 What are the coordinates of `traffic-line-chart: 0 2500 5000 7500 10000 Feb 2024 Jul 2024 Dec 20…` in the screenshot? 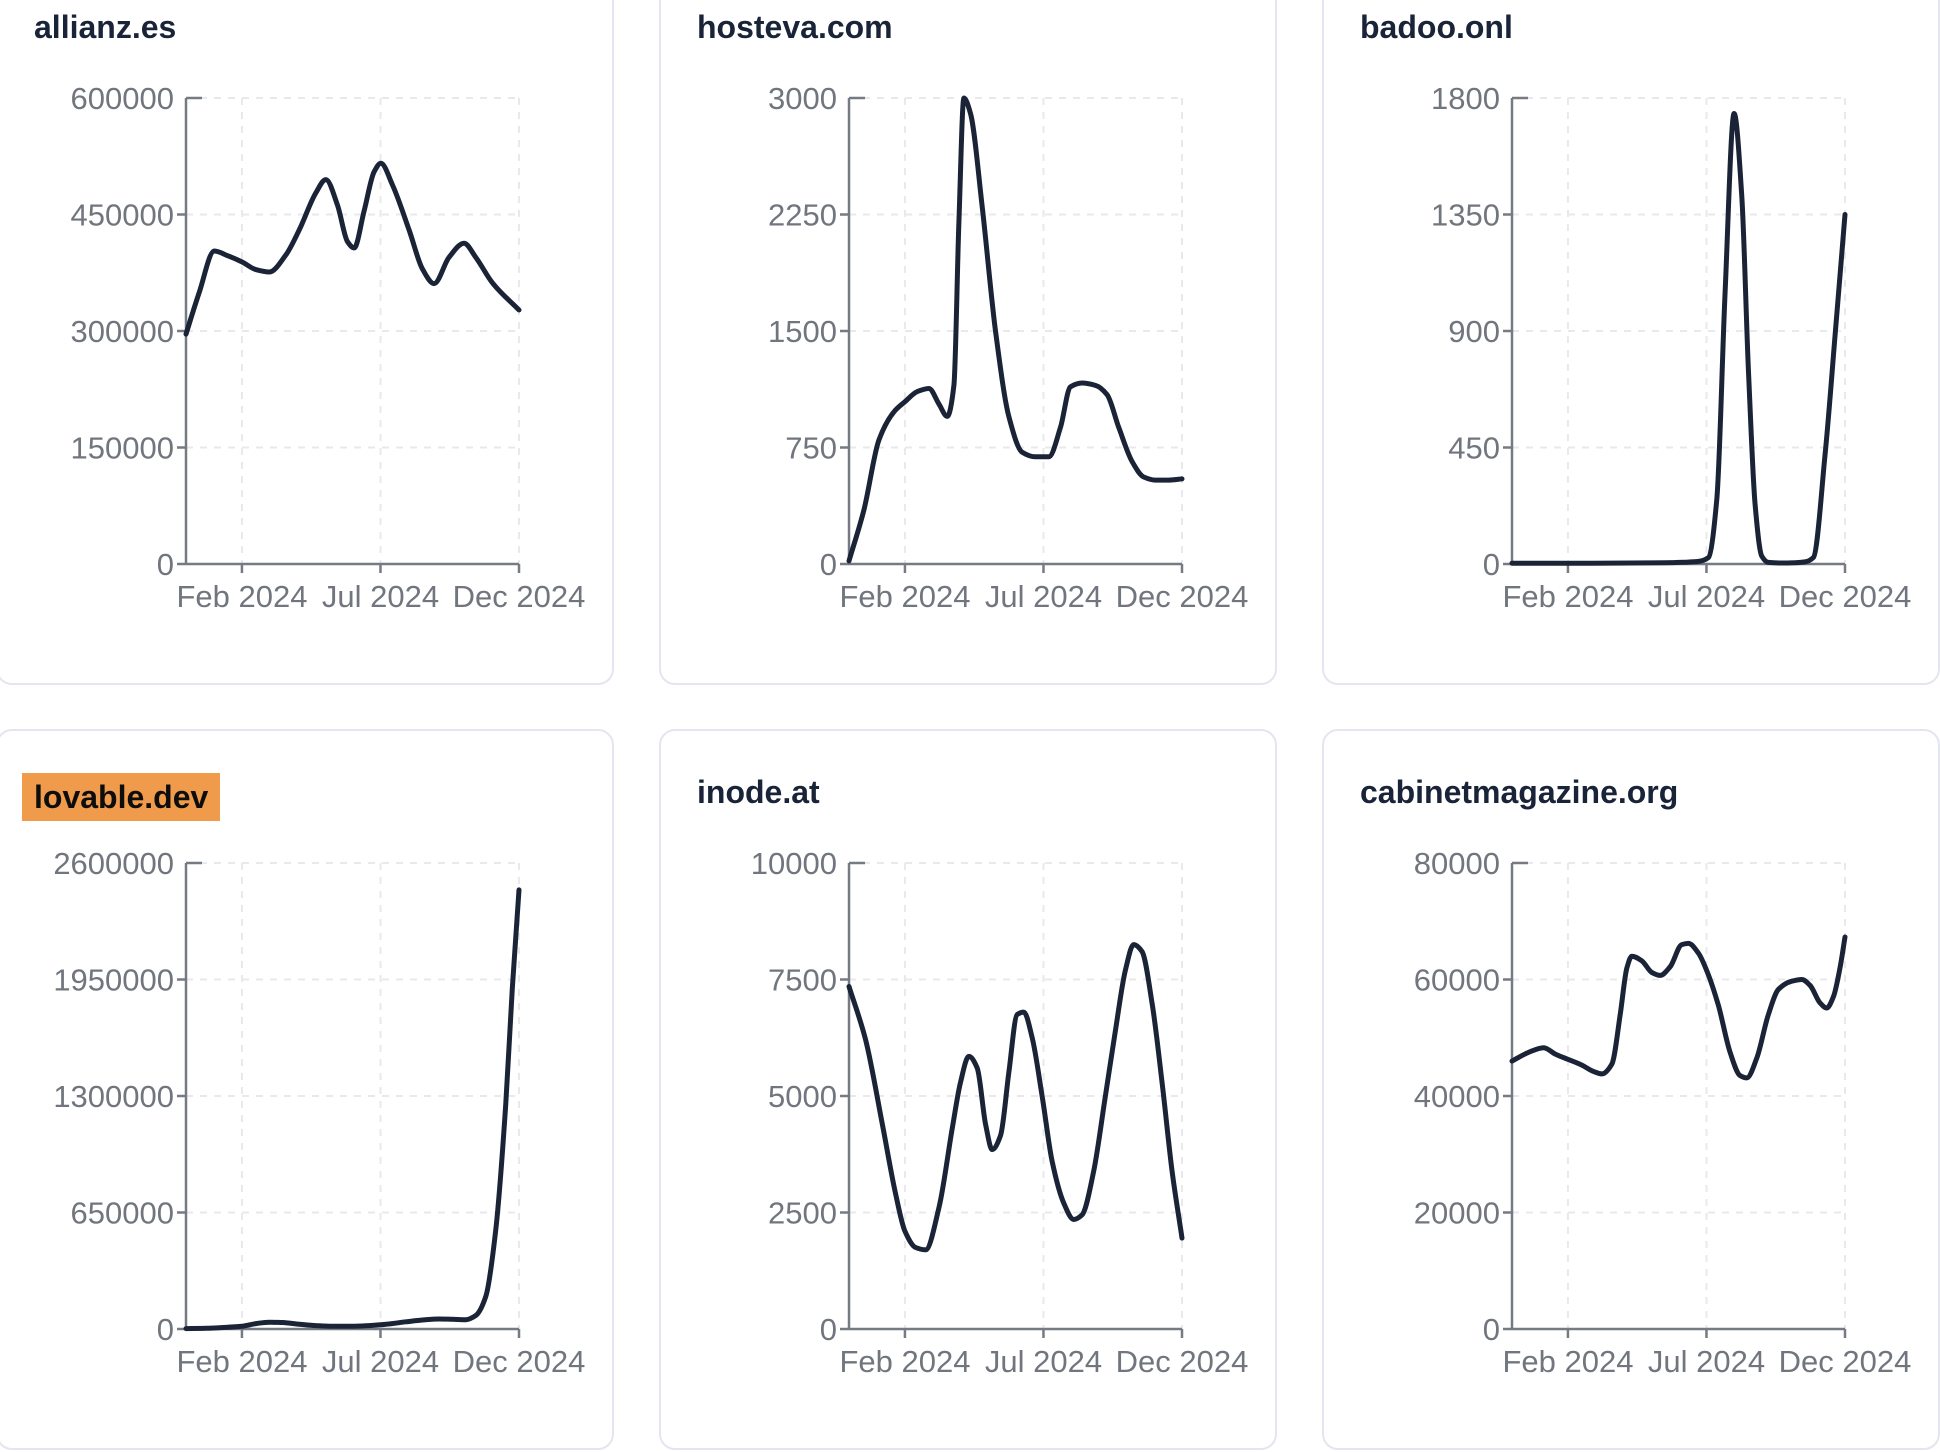 It's located at (1000, 1112).